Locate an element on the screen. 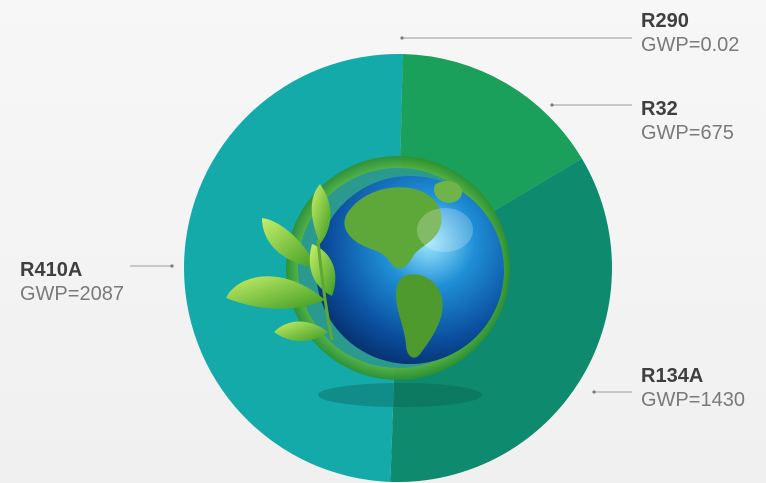  leaf-stem is located at coordinates (325, 290).